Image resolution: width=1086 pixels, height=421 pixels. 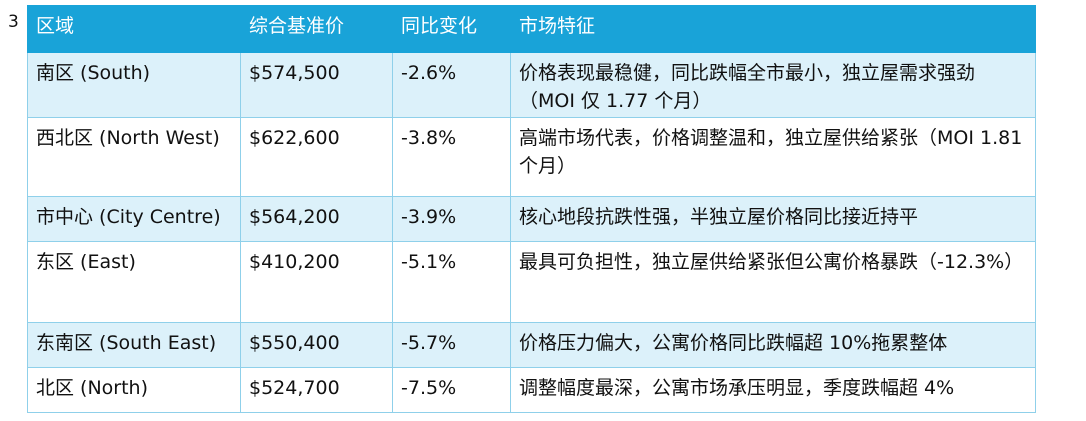 I want to click on change-cell: -3.9%, so click(x=451, y=219).